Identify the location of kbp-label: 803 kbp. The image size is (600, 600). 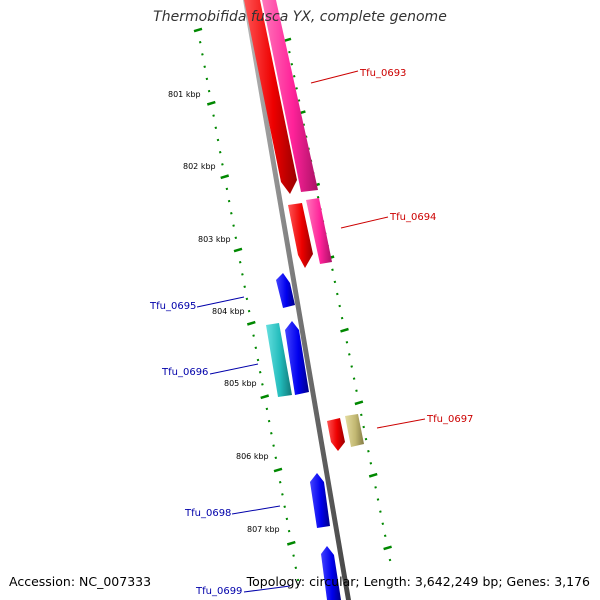
(214, 239).